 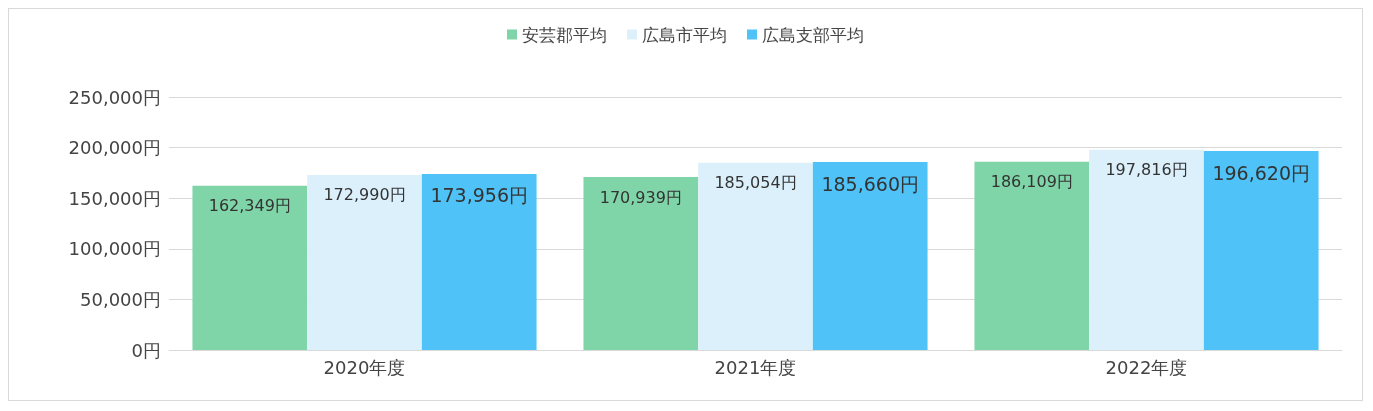 What do you see at coordinates (120, 299) in the screenshot?
I see `y-tick-label: 50,000円` at bounding box center [120, 299].